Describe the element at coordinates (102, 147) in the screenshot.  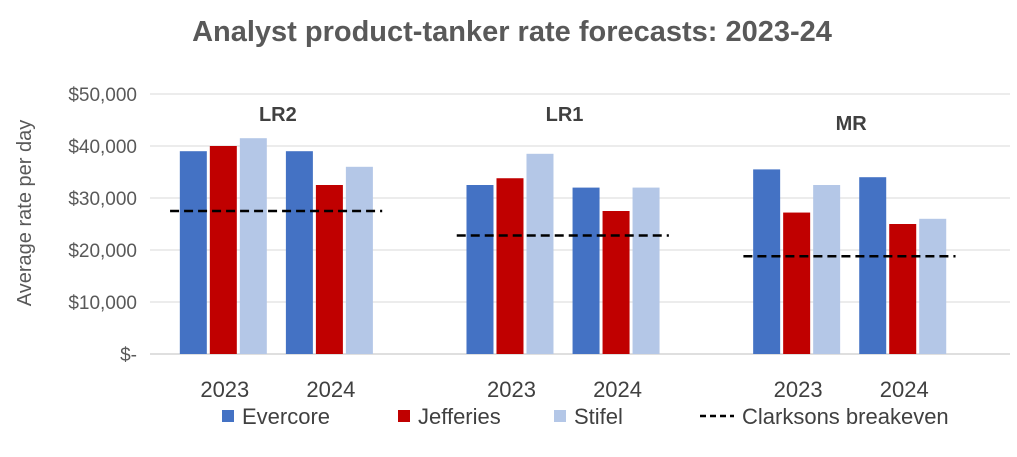
I see `y-tick-label: $40,000` at that location.